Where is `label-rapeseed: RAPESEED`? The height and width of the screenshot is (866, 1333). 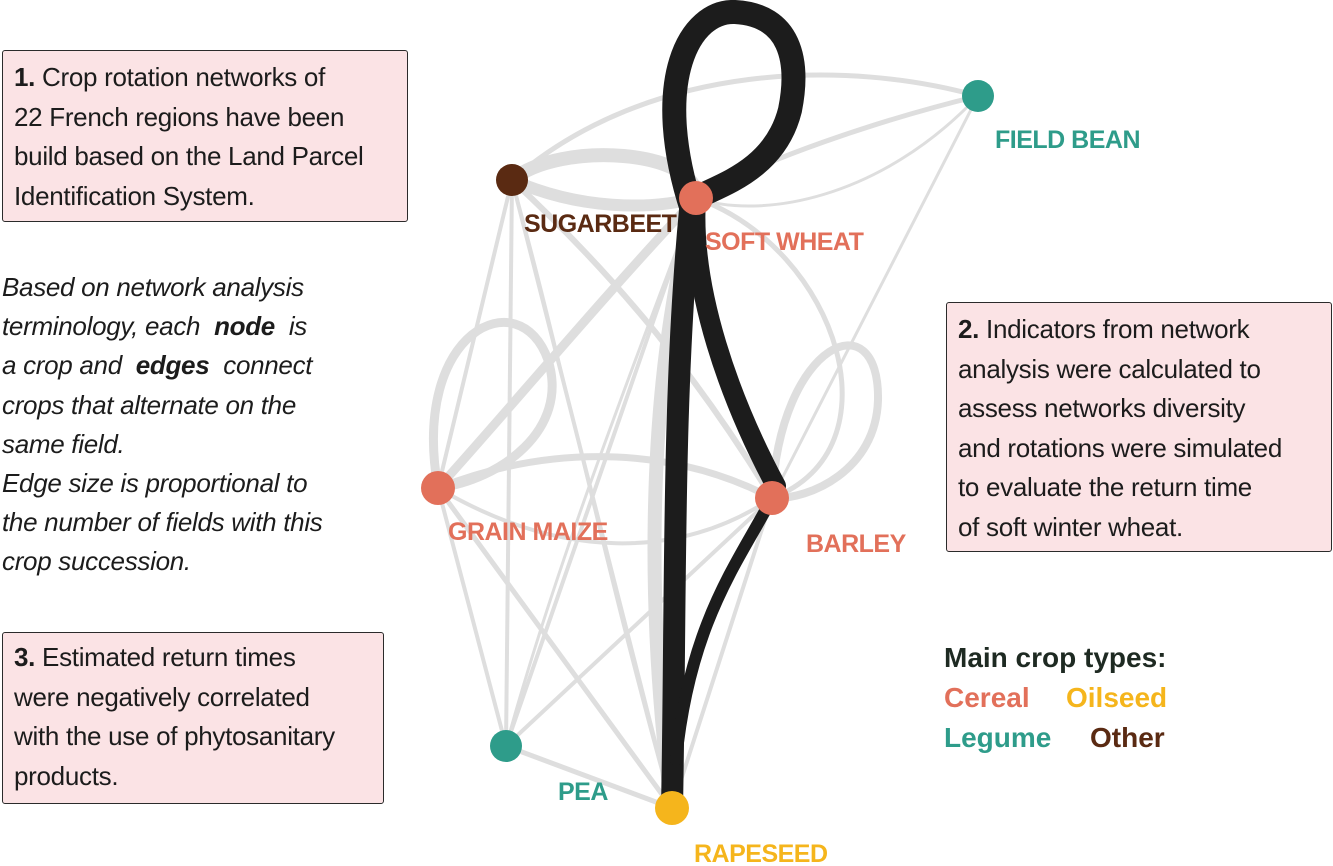
label-rapeseed: RAPESEED is located at coordinates (761, 853).